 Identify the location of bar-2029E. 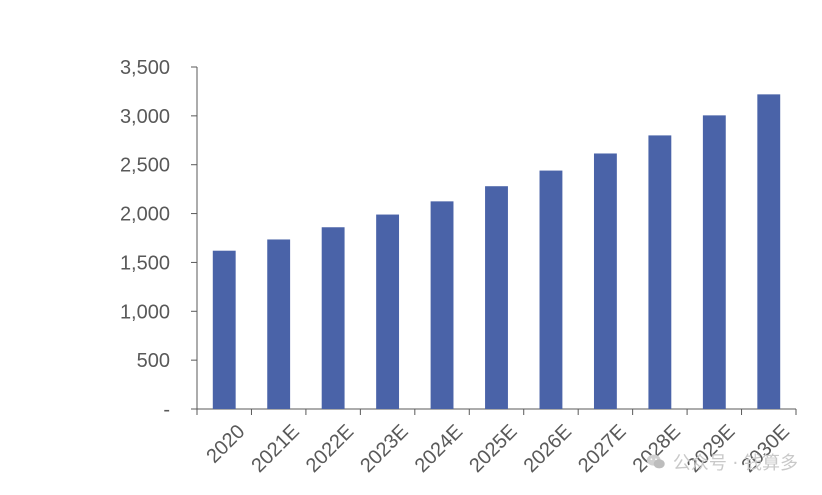
(714, 262).